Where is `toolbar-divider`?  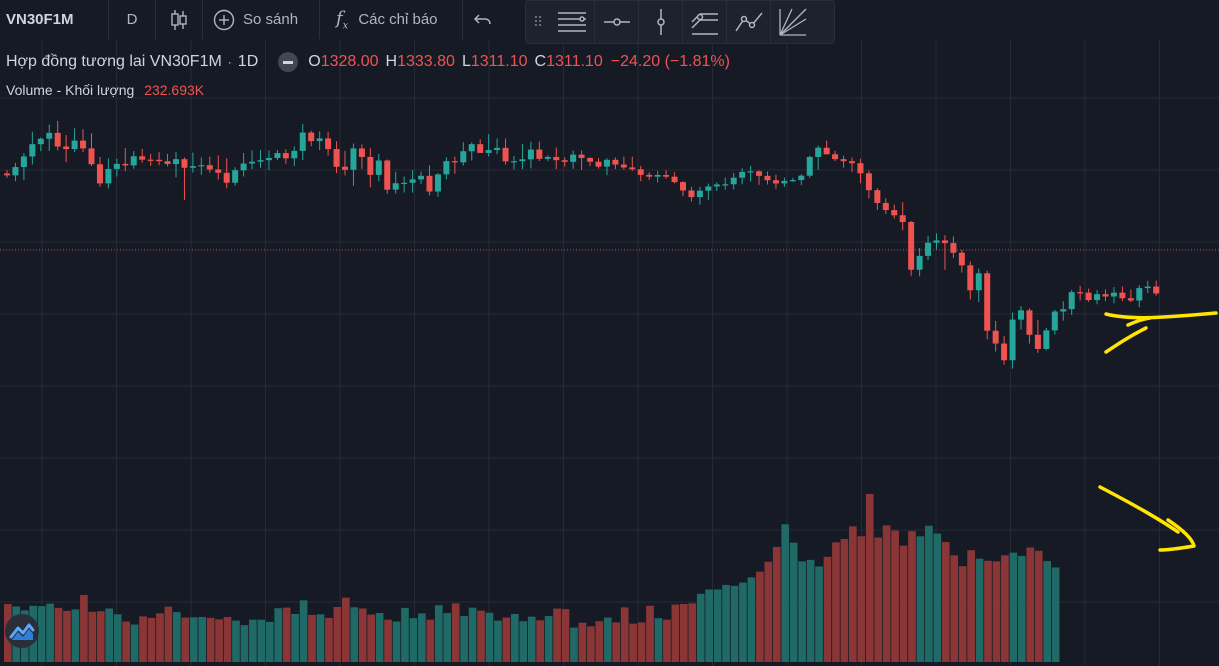 toolbar-divider is located at coordinates (108, 19).